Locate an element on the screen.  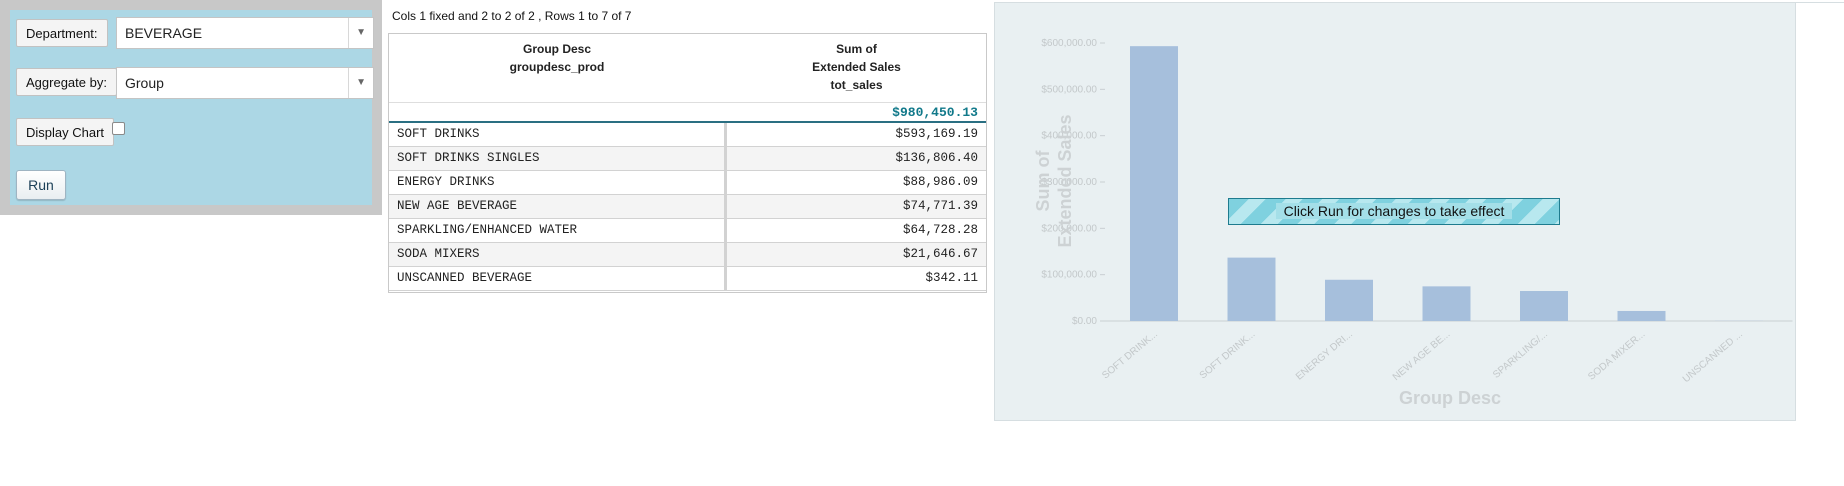
y-tick-label: $400,000.00 is located at coordinates (1069, 136).